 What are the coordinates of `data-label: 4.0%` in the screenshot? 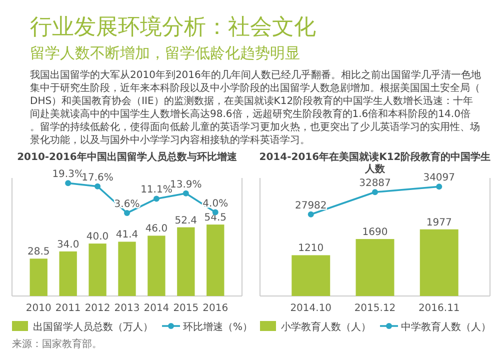 It's located at (215, 204).